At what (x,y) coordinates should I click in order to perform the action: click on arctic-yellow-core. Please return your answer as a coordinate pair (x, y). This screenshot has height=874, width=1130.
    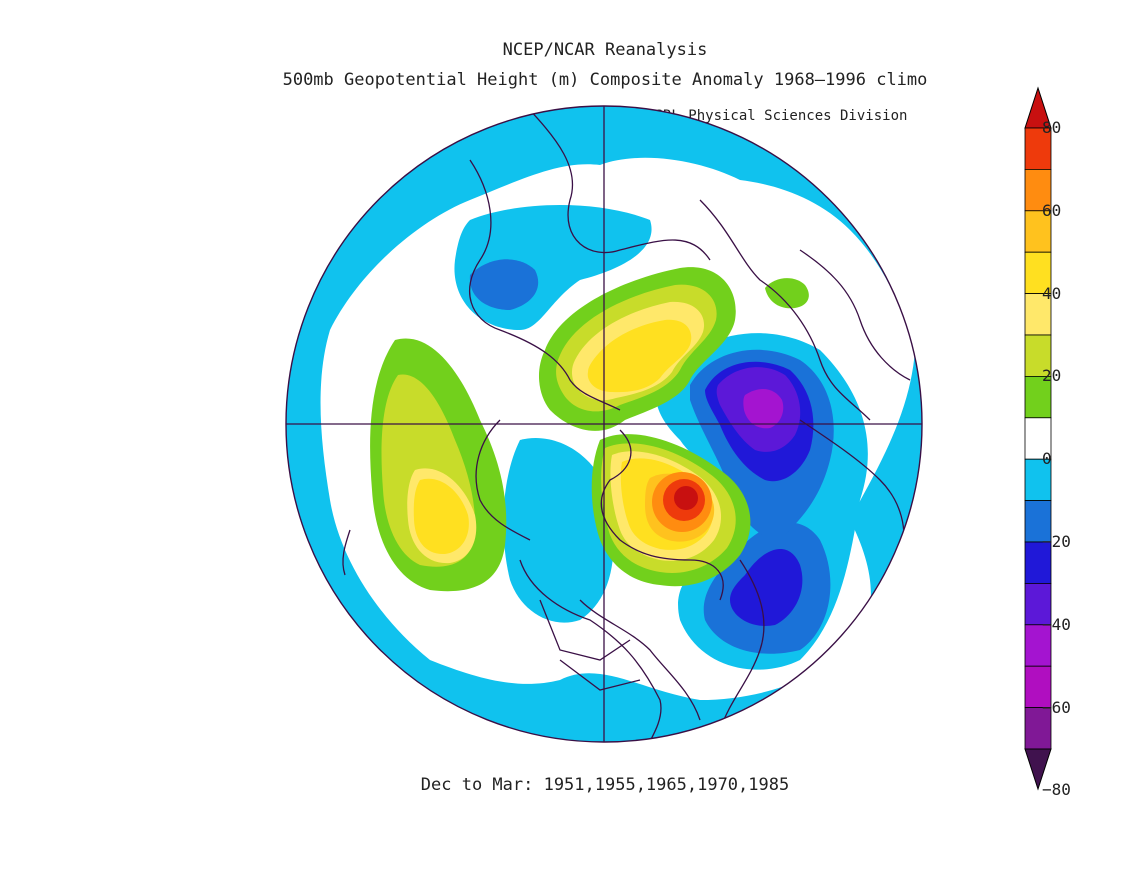
    Looking at the image, I should click on (639, 356).